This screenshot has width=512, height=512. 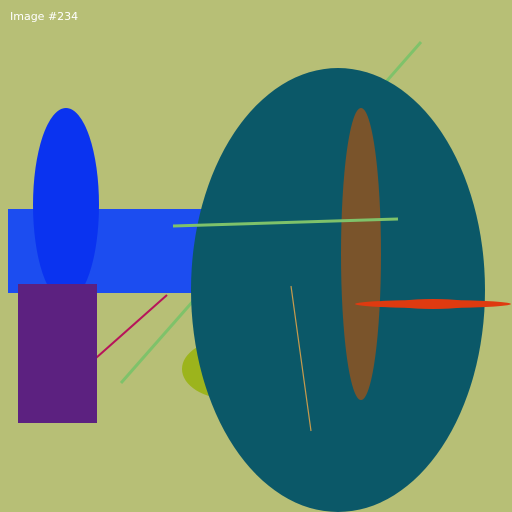 I want to click on image-label: Image #234, so click(x=44, y=16).